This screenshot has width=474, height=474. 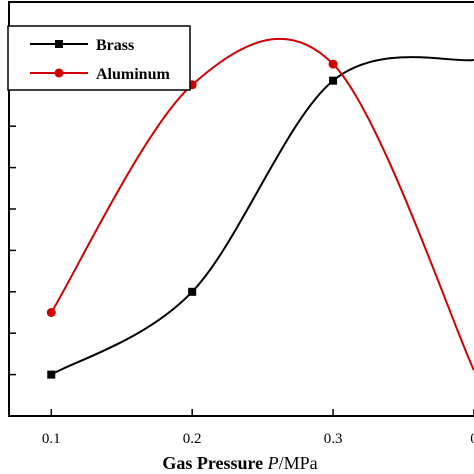 What do you see at coordinates (51, 439) in the screenshot?
I see `x-tick-label-0: 0.1` at bounding box center [51, 439].